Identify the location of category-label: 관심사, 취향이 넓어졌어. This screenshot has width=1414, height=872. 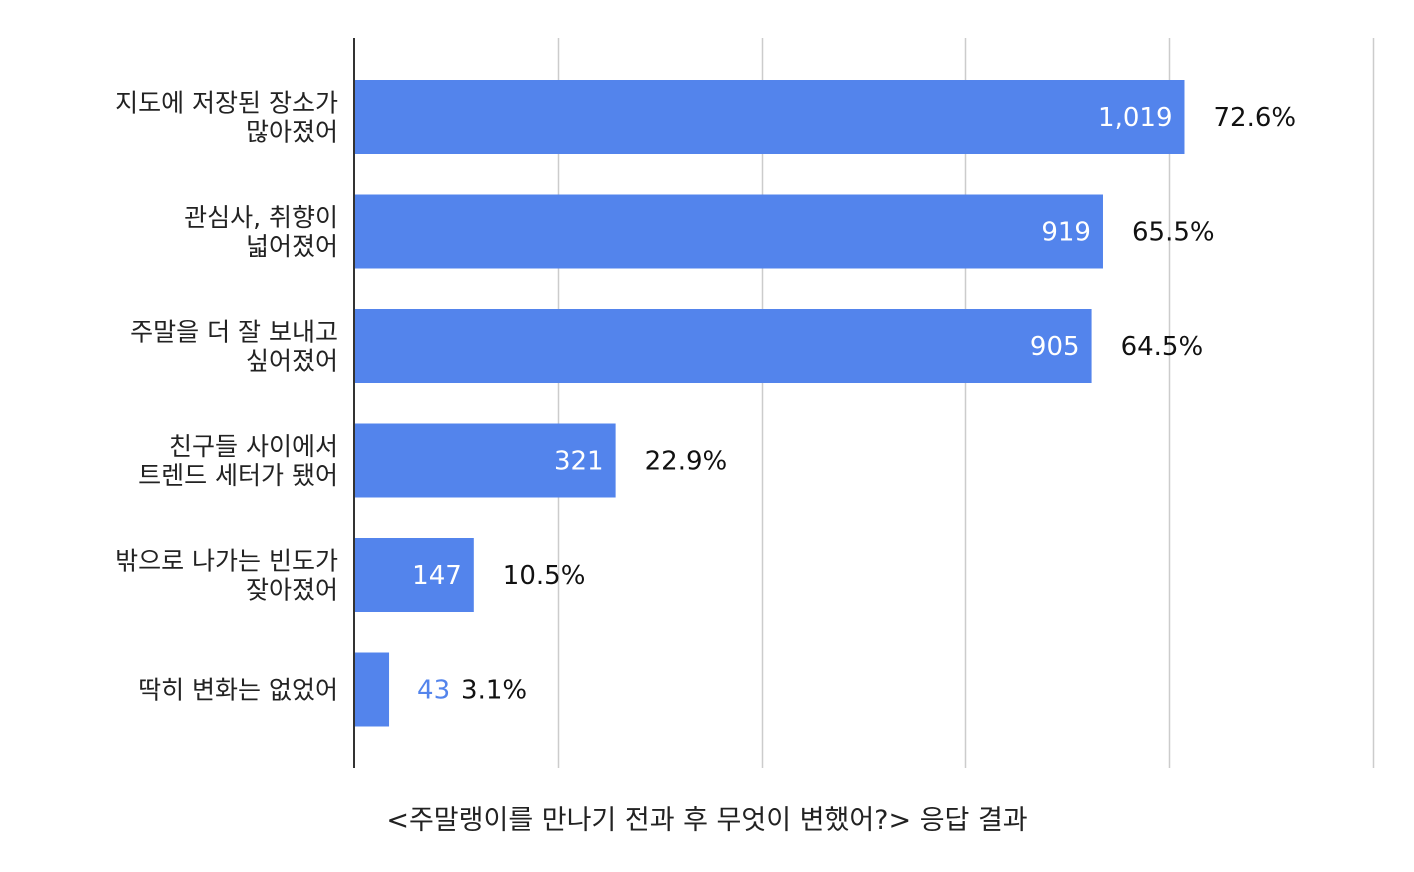
(261, 232).